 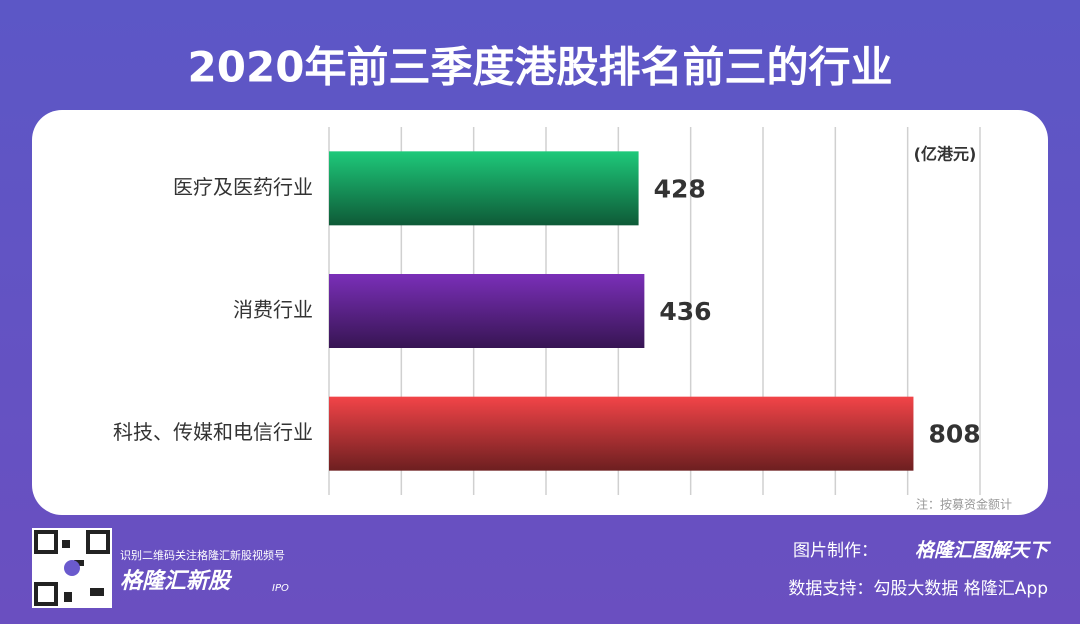 I want to click on chart-title: 2020年前三季度港股排名前三的行业, so click(x=540, y=67).